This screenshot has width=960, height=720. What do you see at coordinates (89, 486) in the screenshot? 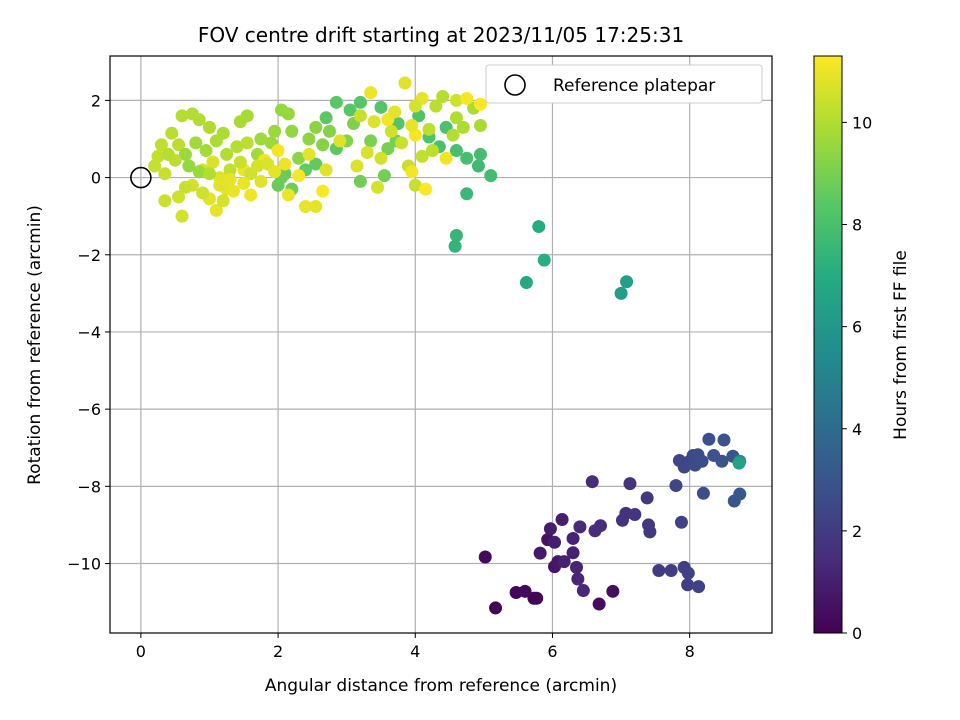
I see `y-tick-label: −8` at bounding box center [89, 486].